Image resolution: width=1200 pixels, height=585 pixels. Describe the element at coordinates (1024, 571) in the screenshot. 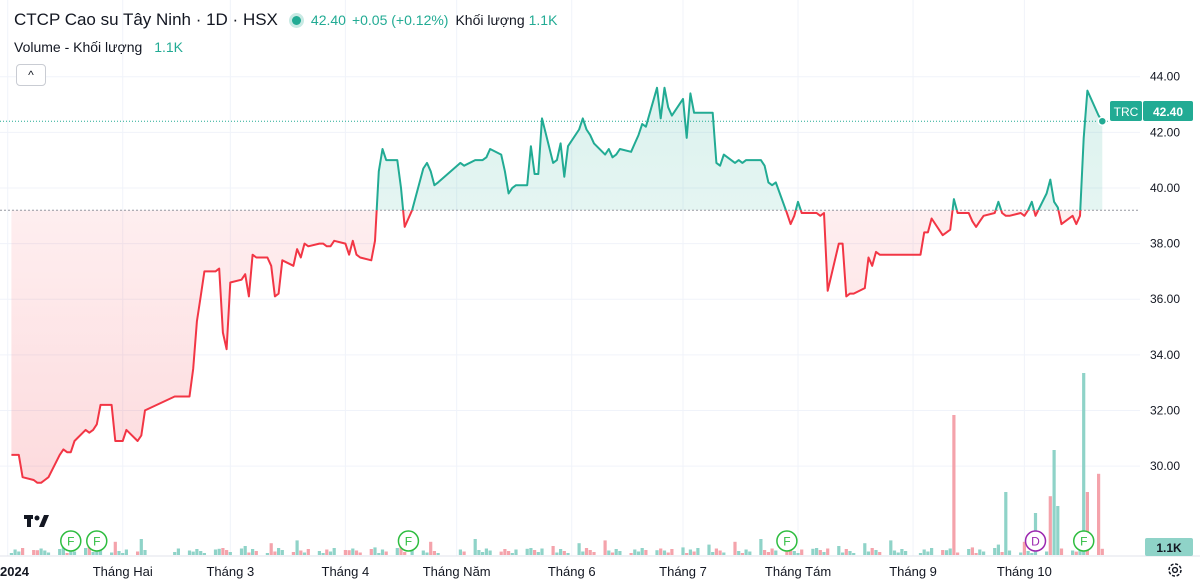

I see `x-tick-label: Tháng 10` at that location.